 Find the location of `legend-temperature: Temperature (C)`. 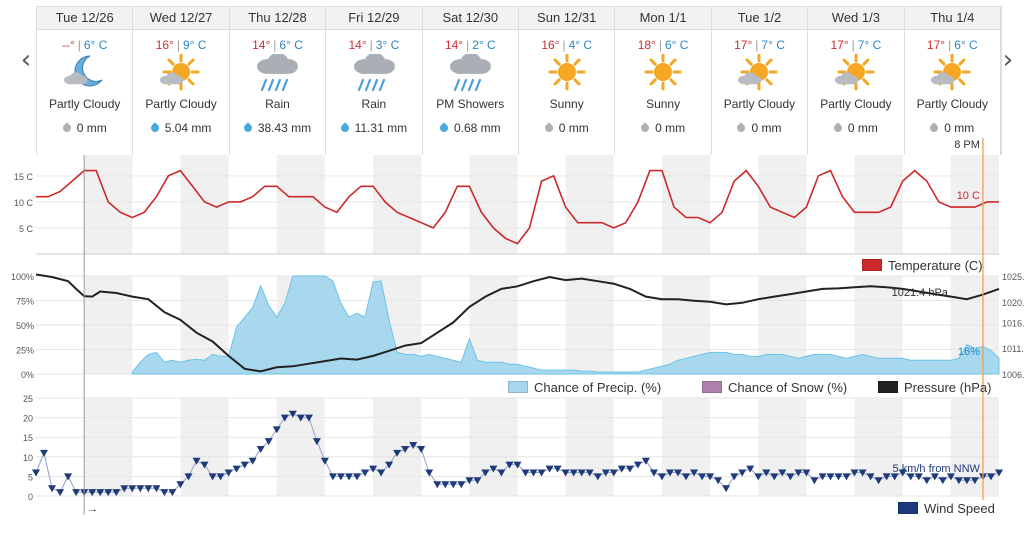

legend-temperature: Temperature (C) is located at coordinates (922, 266).